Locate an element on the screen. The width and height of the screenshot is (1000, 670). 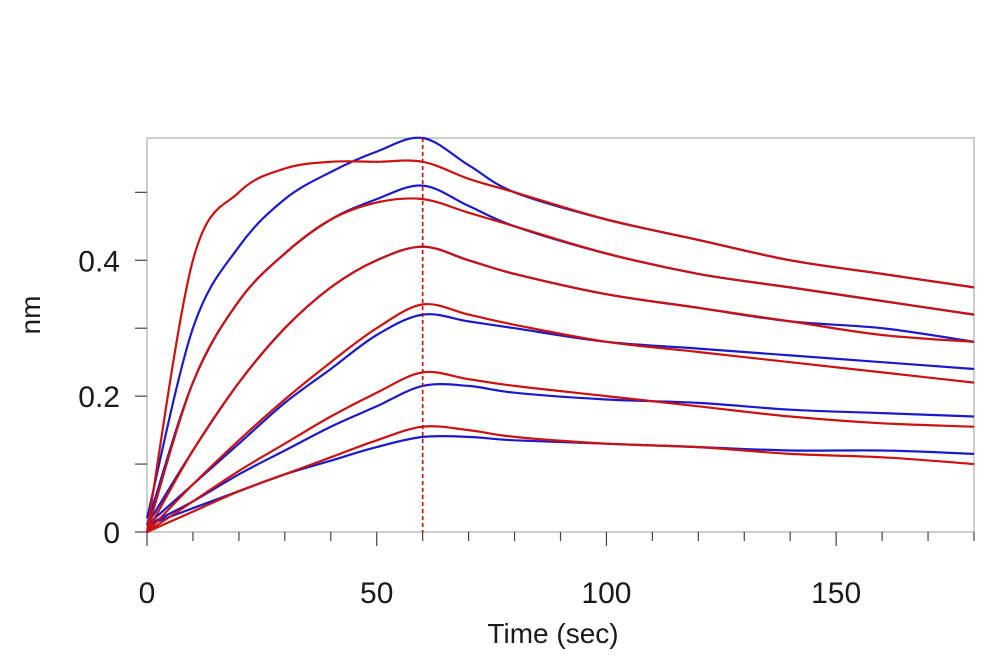
x-tick-label: 0 is located at coordinates (147, 593).